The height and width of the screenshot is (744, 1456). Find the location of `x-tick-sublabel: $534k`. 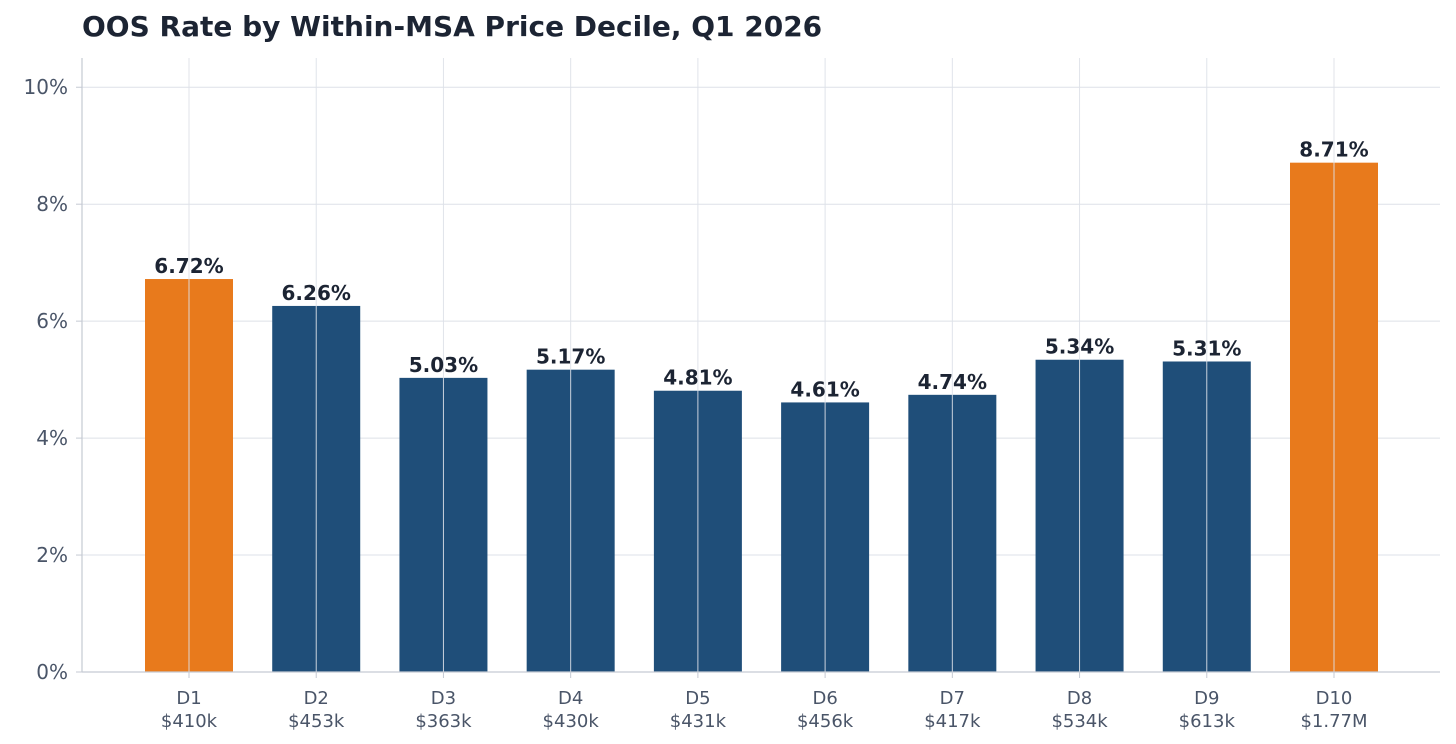

x-tick-sublabel: $534k is located at coordinates (1079, 721).